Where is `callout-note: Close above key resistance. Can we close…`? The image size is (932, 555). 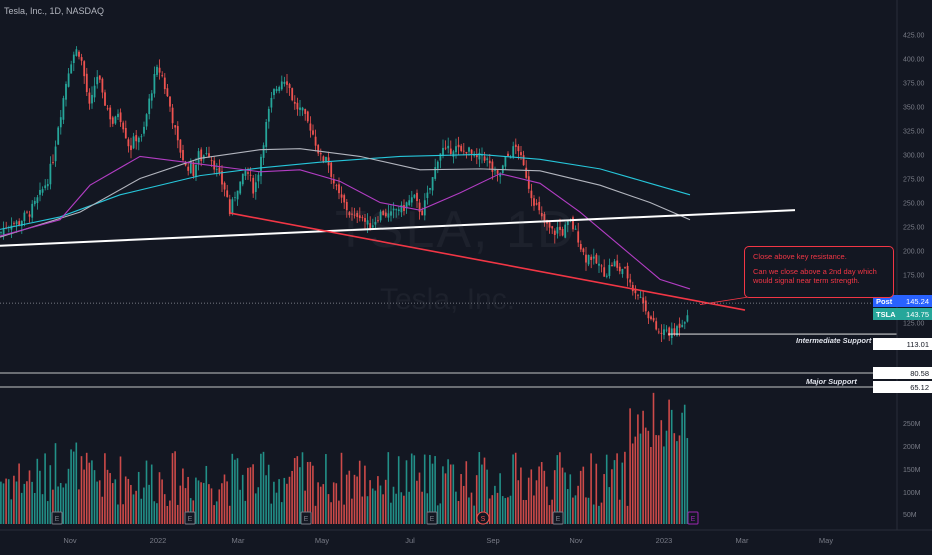 callout-note: Close above key resistance. Can we close… is located at coordinates (819, 272).